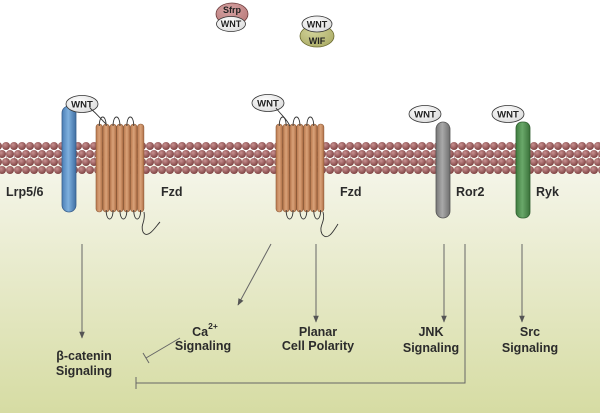  Describe the element at coordinates (146, 358) in the screenshot. I see `inhibit-bar-calcium` at that location.